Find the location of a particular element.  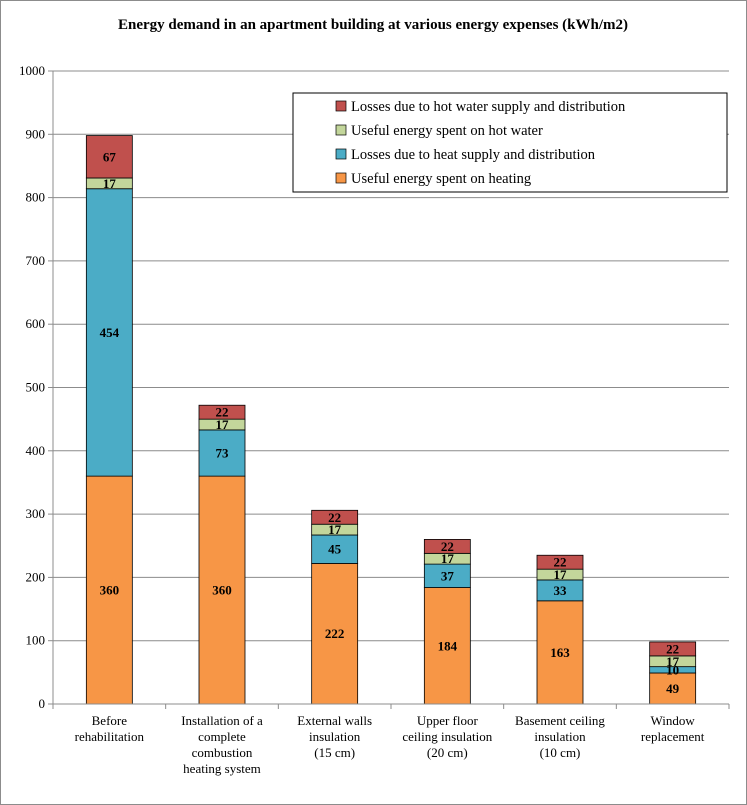

x-category-label-line: (15 cm) is located at coordinates (334, 752).